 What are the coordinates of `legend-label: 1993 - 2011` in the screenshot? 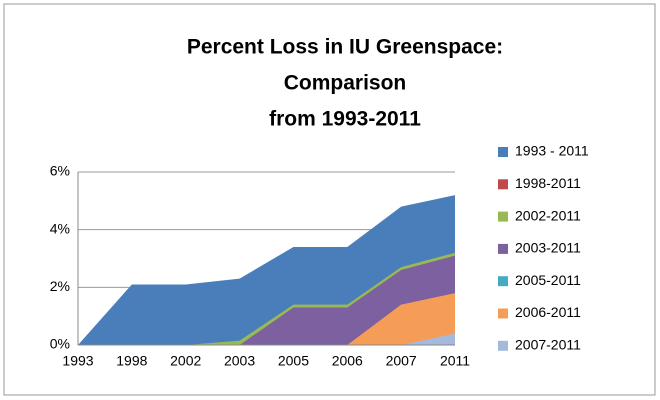 It's located at (552, 151).